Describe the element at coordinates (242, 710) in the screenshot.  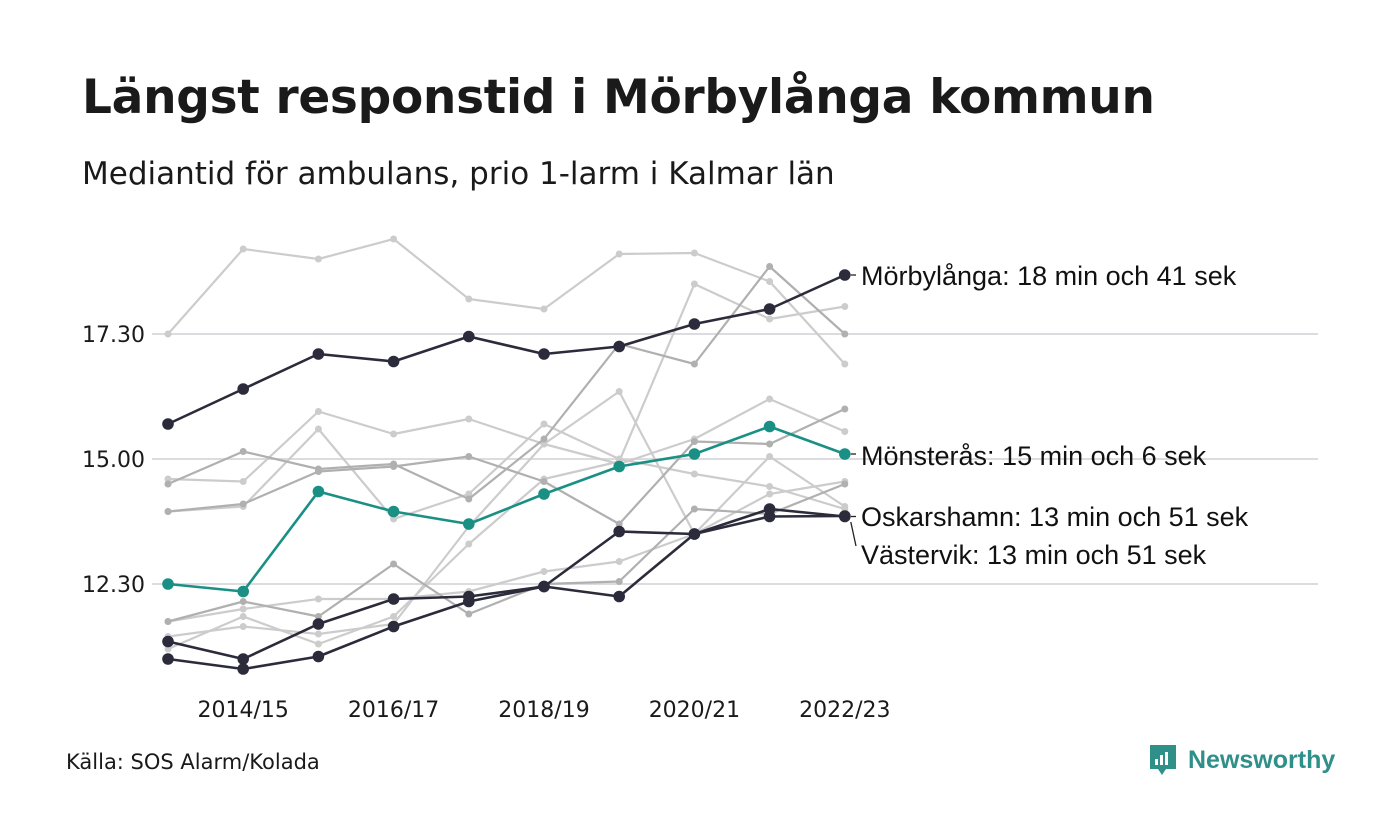
I see `x-tick-label: 2014/15` at that location.